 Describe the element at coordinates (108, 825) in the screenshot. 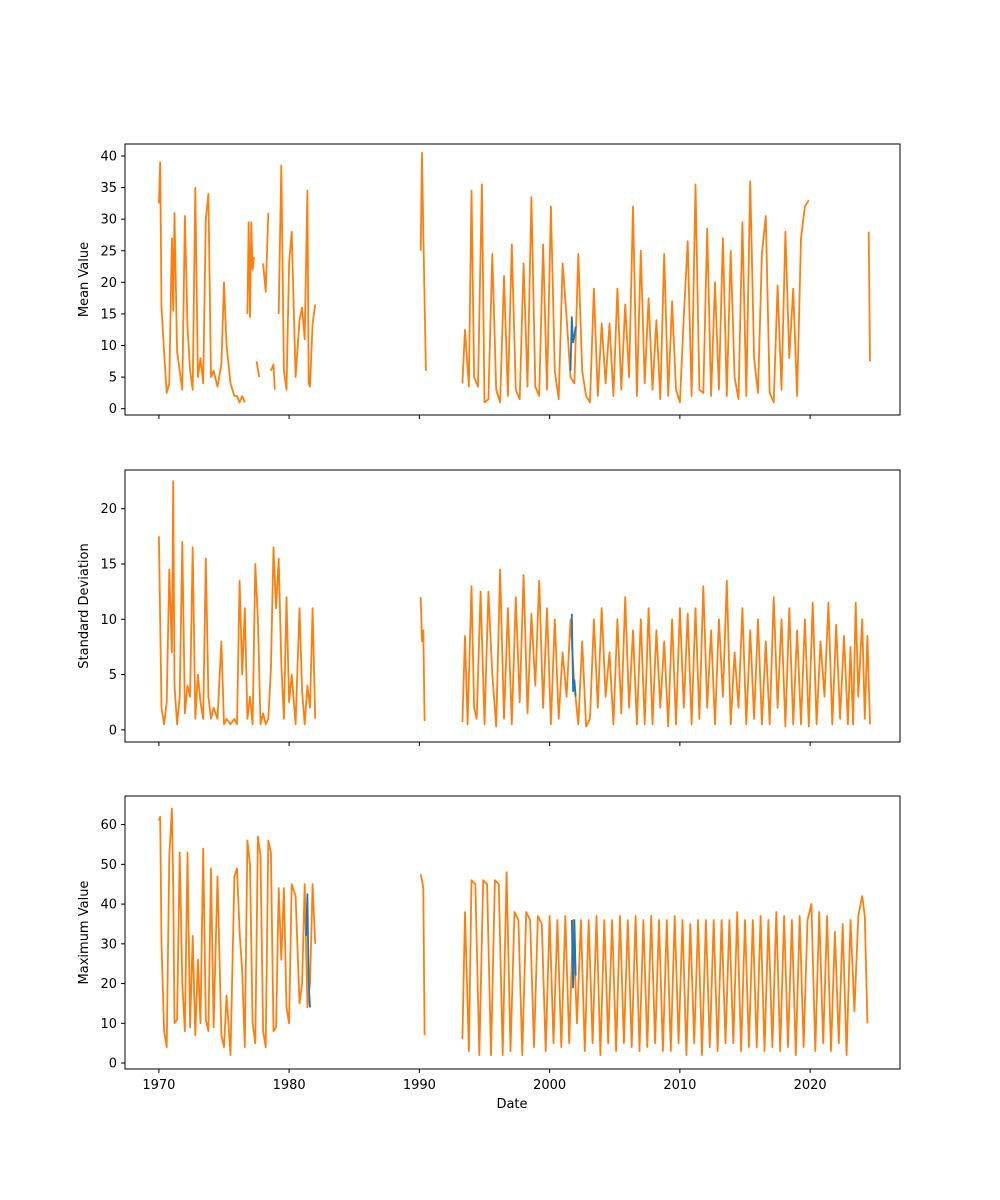

I see `y-tick-label: 60` at that location.